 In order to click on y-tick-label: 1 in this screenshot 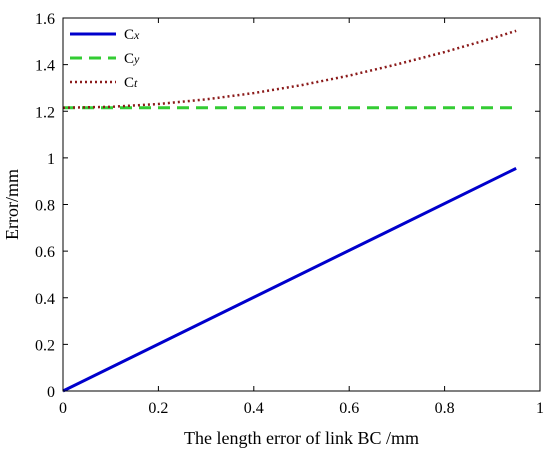, I will do `click(51, 159)`.